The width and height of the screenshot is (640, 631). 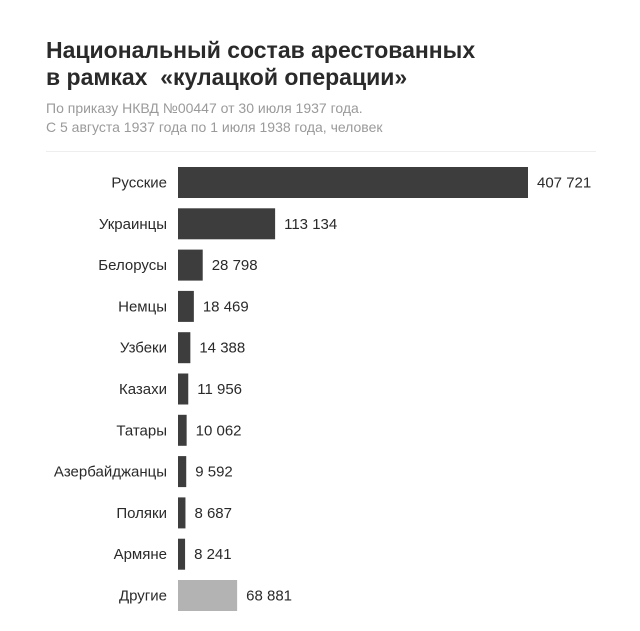 What do you see at coordinates (143, 348) in the screenshot?
I see `category-label: Узбеки` at bounding box center [143, 348].